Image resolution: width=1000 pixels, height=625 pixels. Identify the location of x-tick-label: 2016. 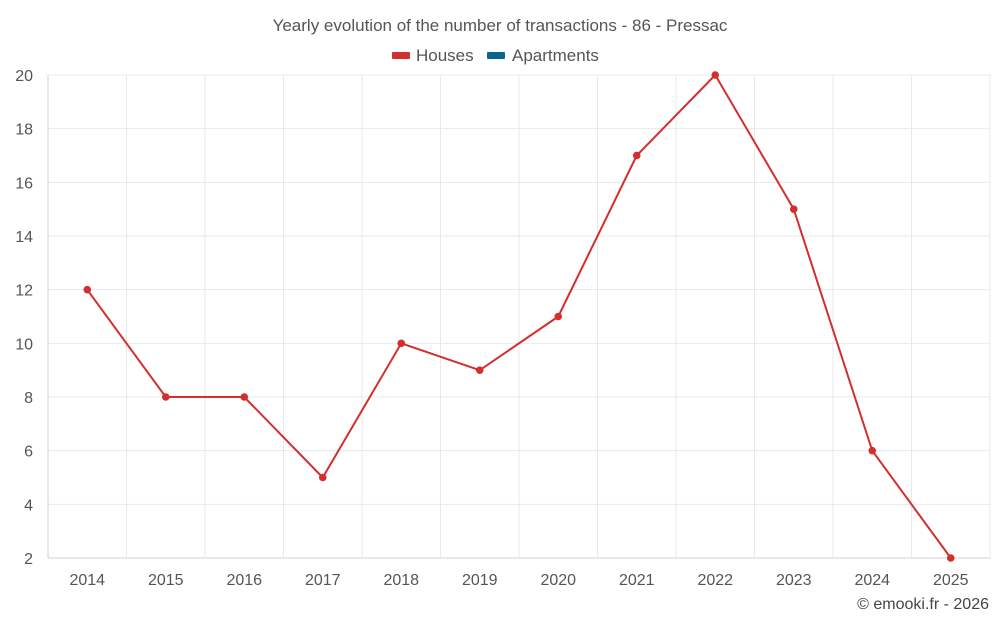
(244, 580).